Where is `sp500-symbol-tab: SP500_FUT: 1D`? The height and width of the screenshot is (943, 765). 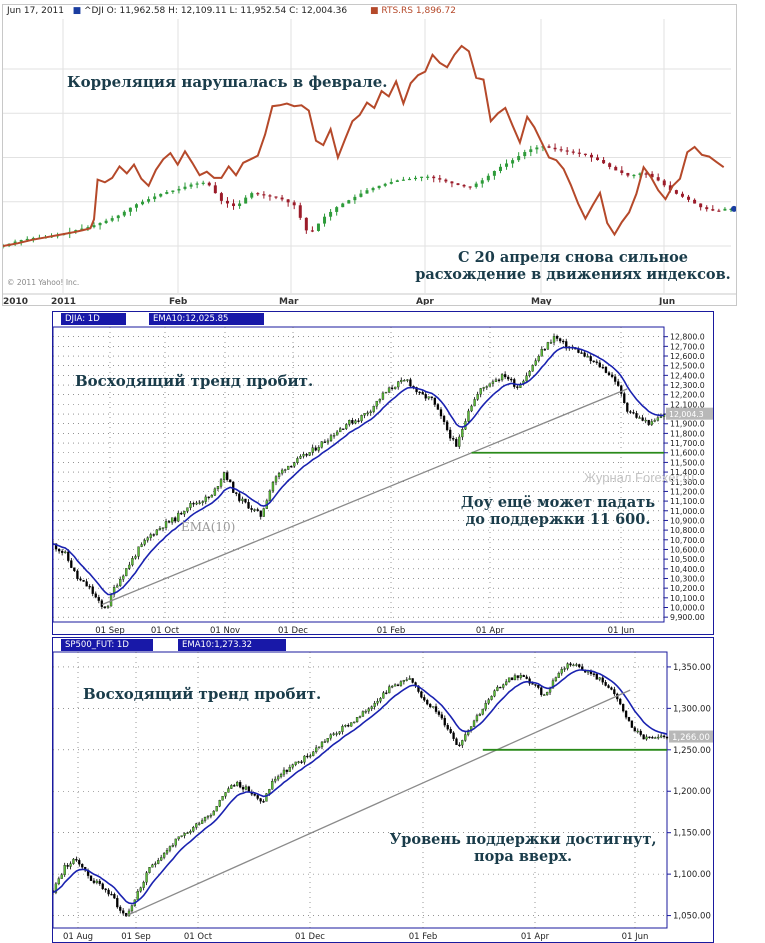
sp500-symbol-tab: SP500_FUT: 1D is located at coordinates (107, 645).